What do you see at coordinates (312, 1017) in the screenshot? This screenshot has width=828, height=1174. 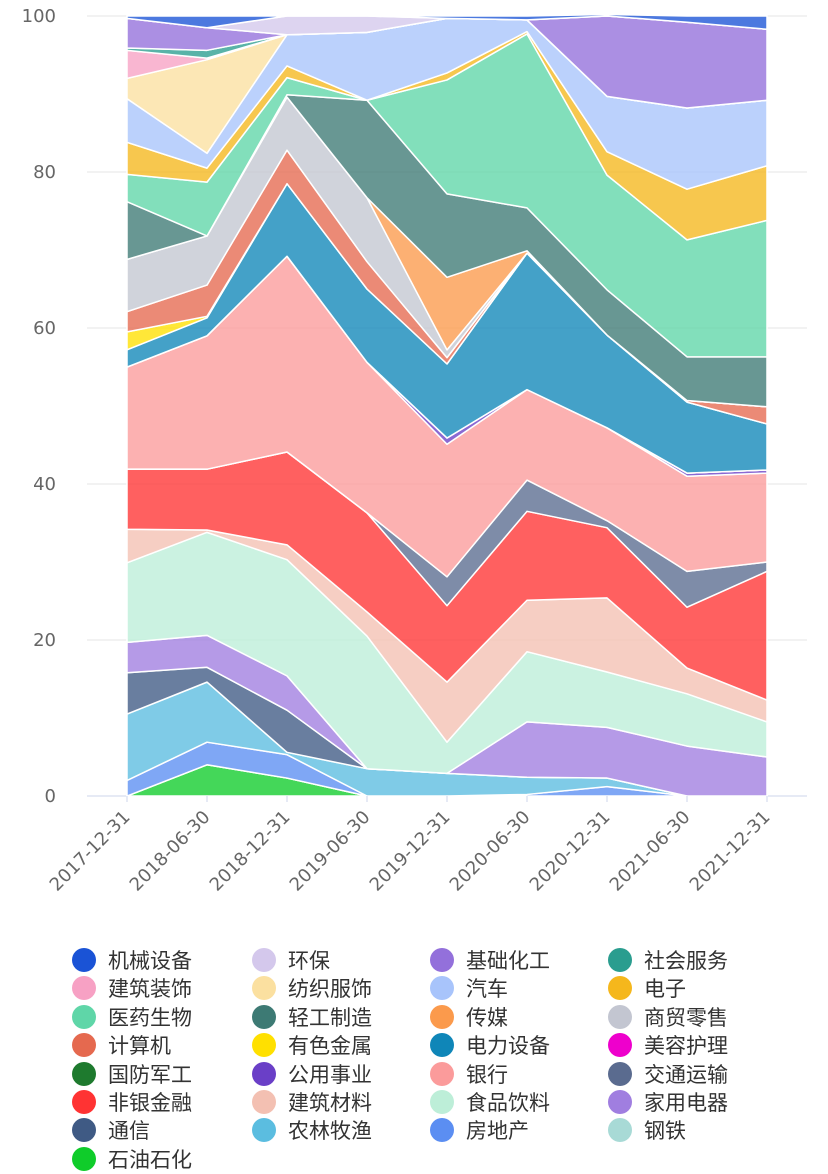 I see `legend-item: 轻工制造` at bounding box center [312, 1017].